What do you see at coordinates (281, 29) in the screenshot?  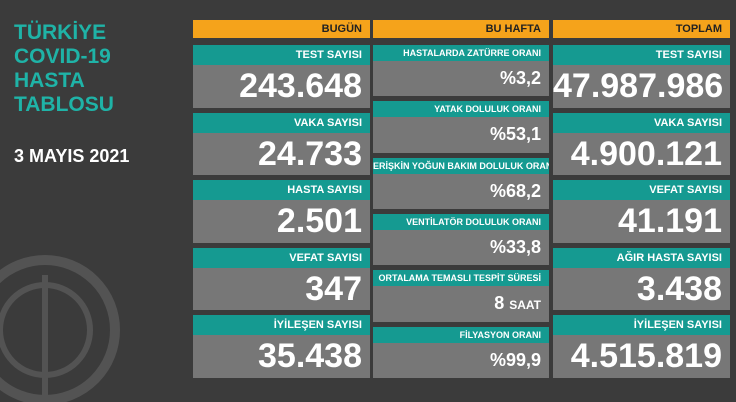 I see `column-header: BUGÜN` at bounding box center [281, 29].